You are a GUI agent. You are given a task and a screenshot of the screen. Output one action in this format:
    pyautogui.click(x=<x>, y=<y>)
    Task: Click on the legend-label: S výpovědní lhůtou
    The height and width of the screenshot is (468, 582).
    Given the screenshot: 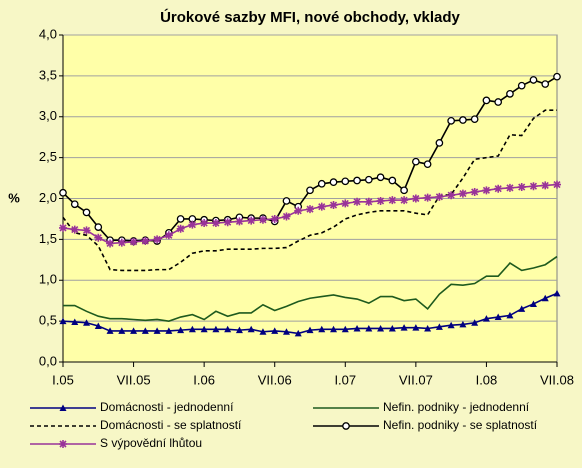 What is the action you would take?
    pyautogui.click(x=151, y=443)
    